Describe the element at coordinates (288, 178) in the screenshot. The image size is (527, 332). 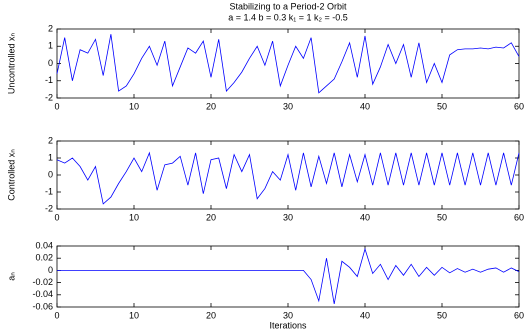
I see `data-line` at that location.